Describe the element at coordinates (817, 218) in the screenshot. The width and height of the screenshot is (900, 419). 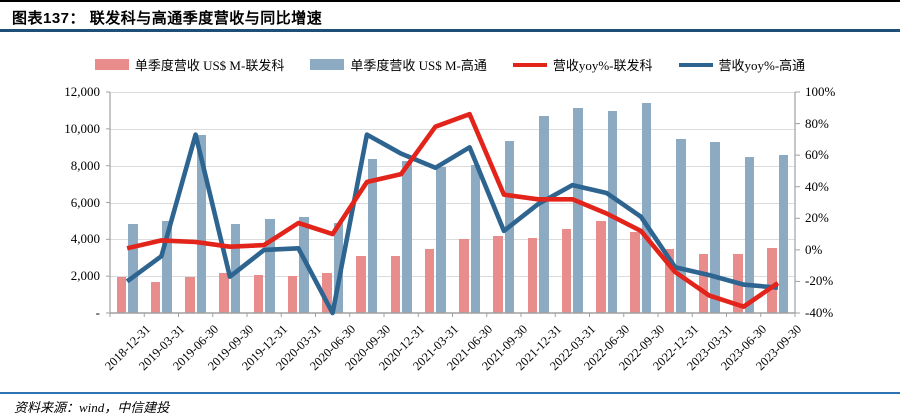
I see `y-right-tick-label: 20%` at that location.